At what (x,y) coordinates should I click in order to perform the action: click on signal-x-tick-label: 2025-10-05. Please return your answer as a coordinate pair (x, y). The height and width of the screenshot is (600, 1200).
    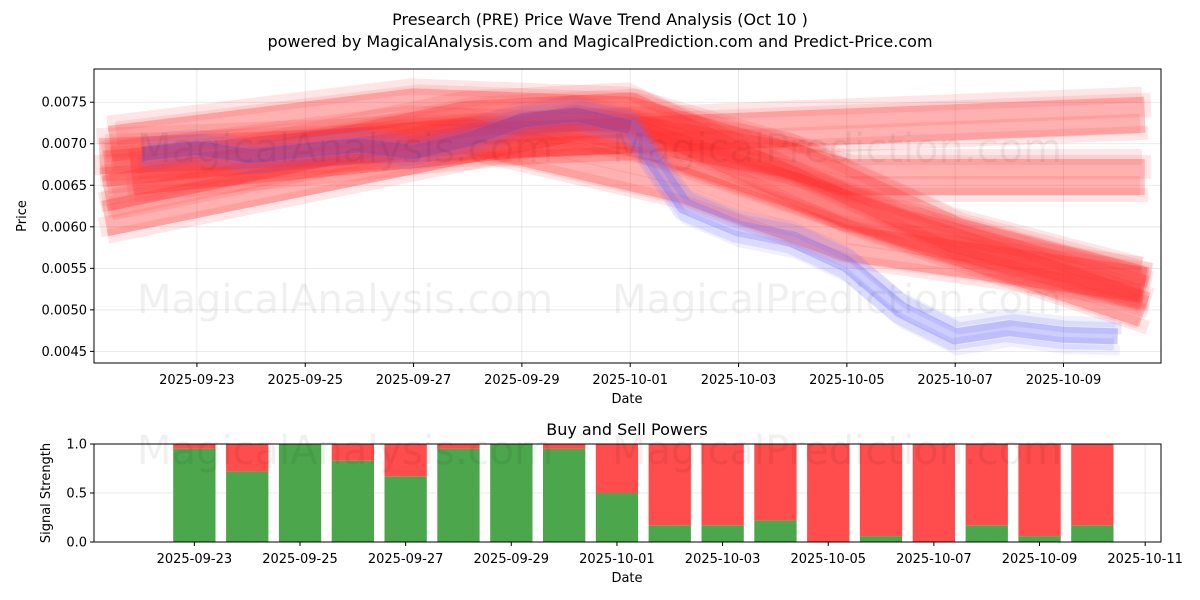
    Looking at the image, I should click on (828, 559).